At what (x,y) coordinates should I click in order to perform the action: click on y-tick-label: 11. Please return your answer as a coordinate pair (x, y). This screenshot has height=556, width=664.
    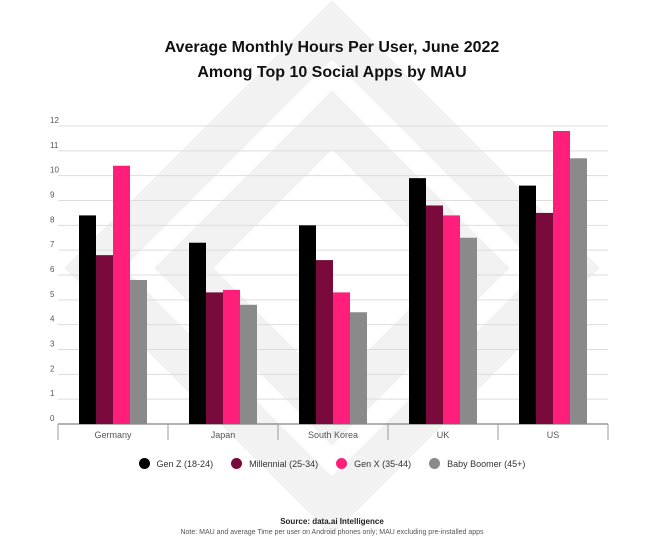
    Looking at the image, I should click on (54, 145).